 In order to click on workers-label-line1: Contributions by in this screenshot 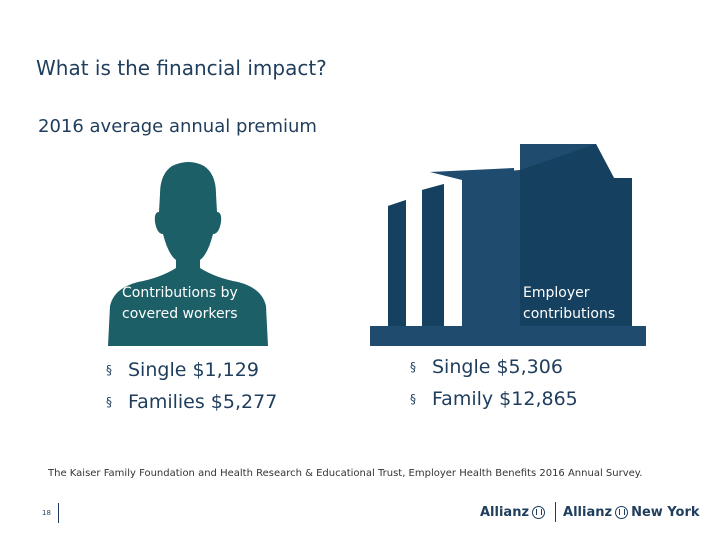, I will do `click(180, 293)`.